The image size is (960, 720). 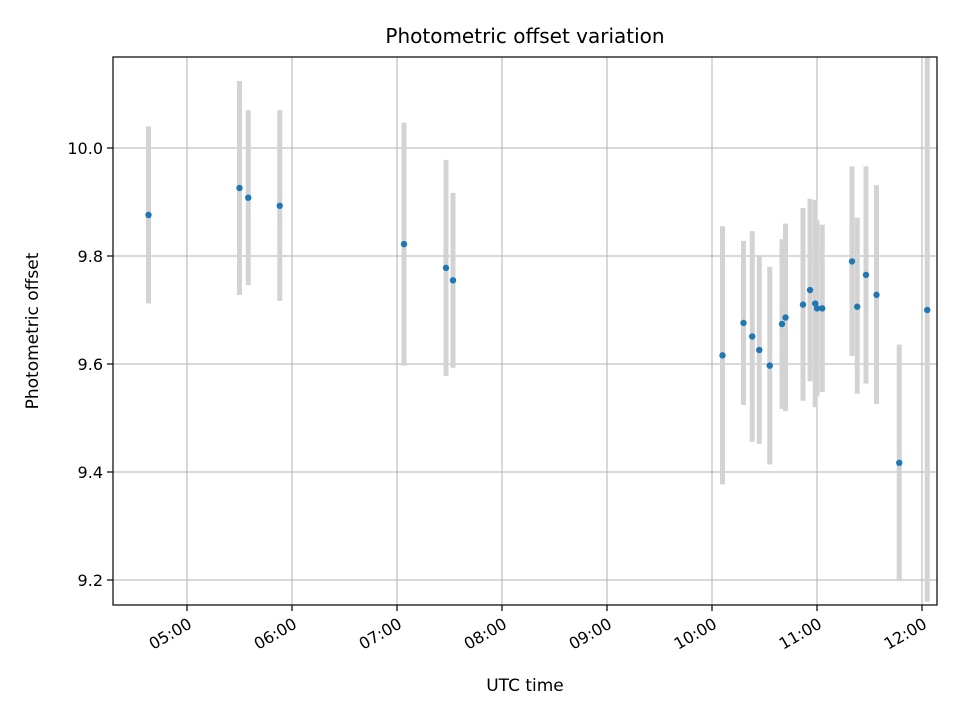 I want to click on y-tick-label: 9.2, so click(x=90, y=580).